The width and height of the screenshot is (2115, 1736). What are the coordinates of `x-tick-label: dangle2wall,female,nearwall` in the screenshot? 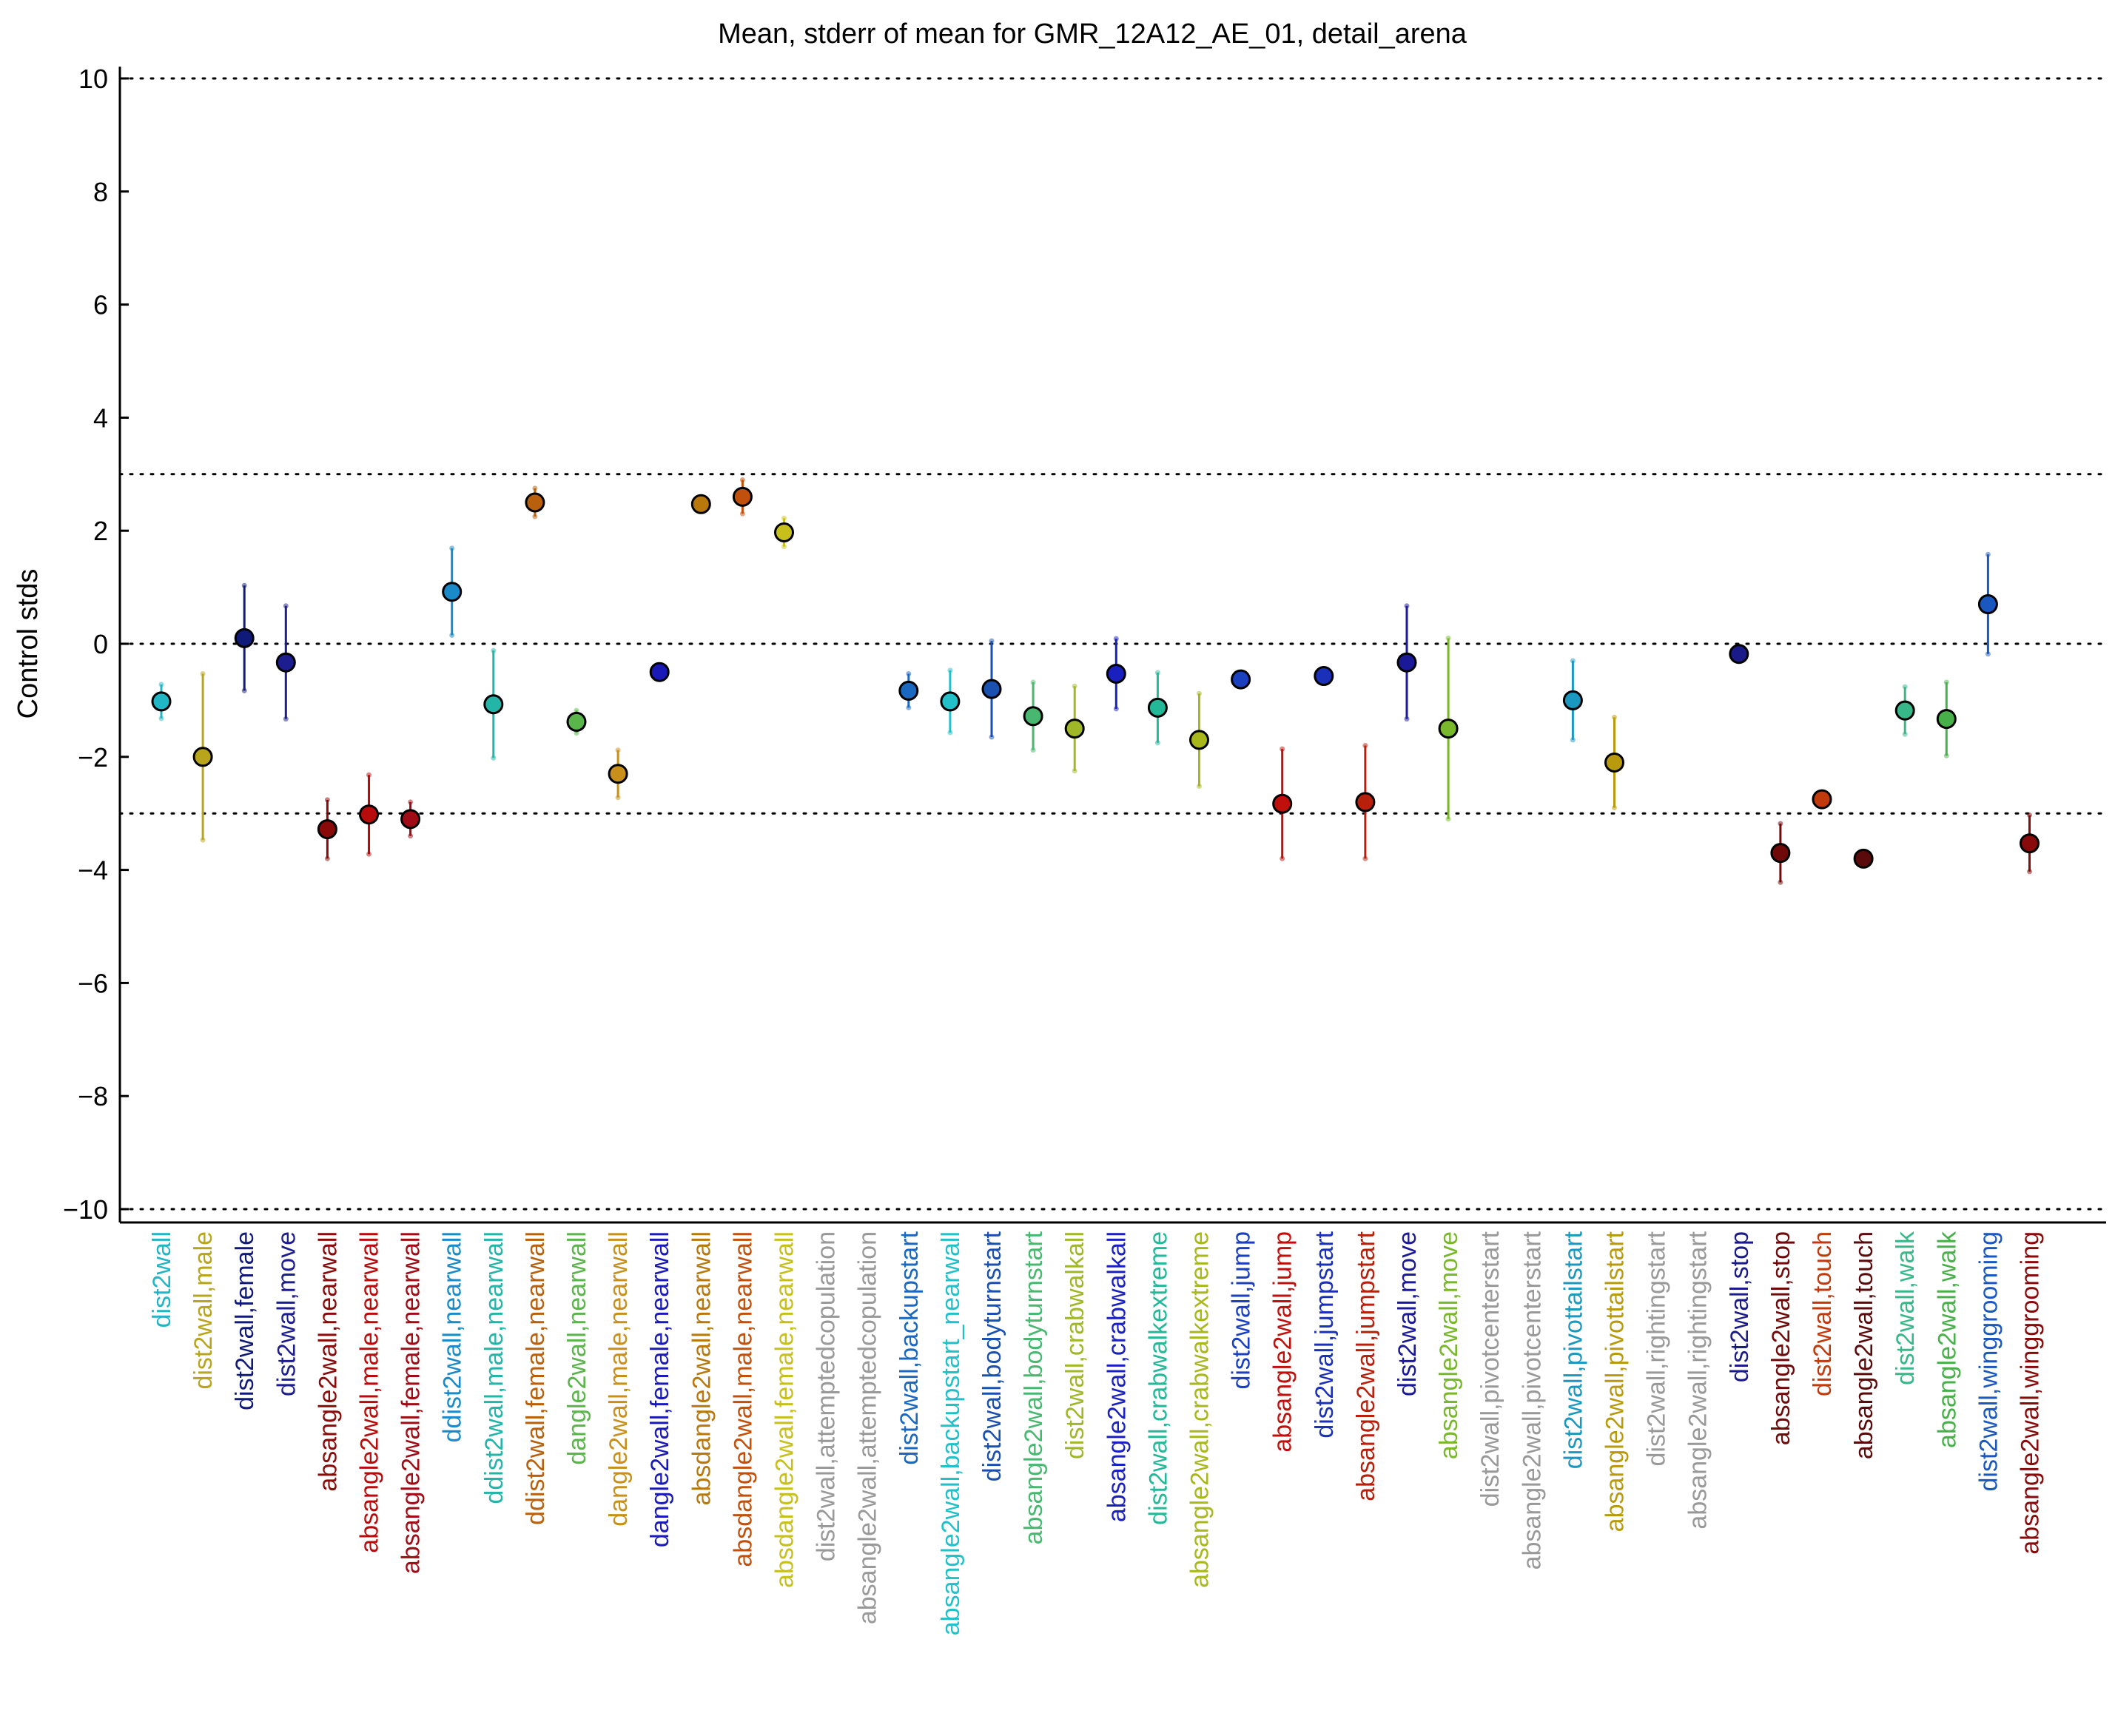 It's located at (660, 1389).